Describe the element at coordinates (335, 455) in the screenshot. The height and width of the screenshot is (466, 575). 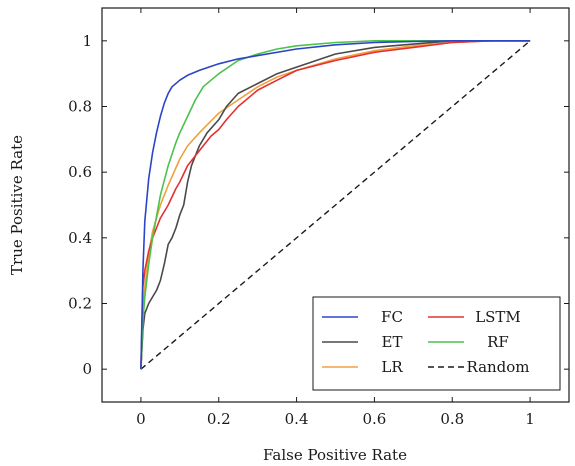
I see `x-axis-label: False Positive Rate` at that location.